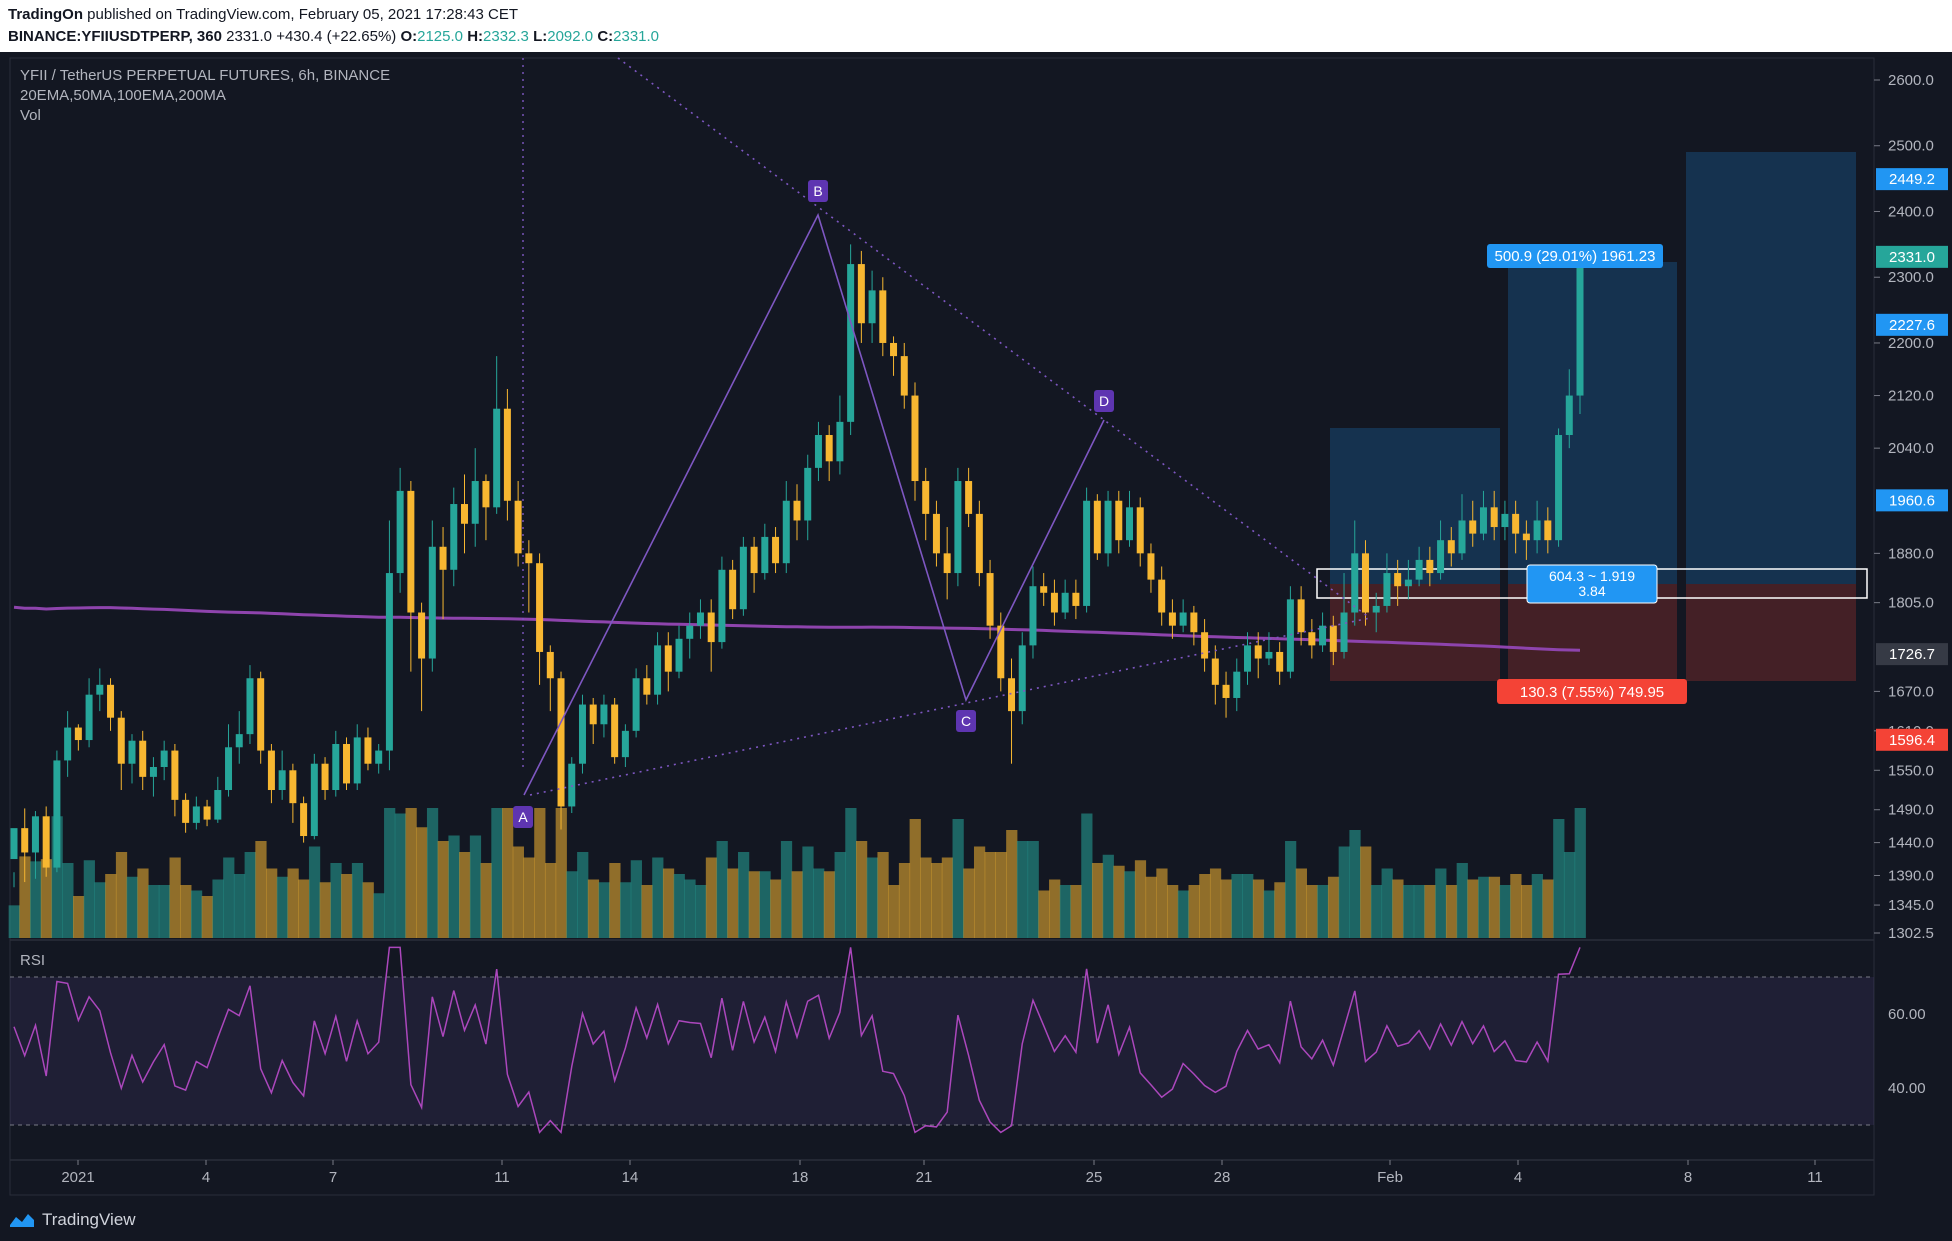 The width and height of the screenshot is (1952, 1241). I want to click on rsi-legend: RSI, so click(32, 960).